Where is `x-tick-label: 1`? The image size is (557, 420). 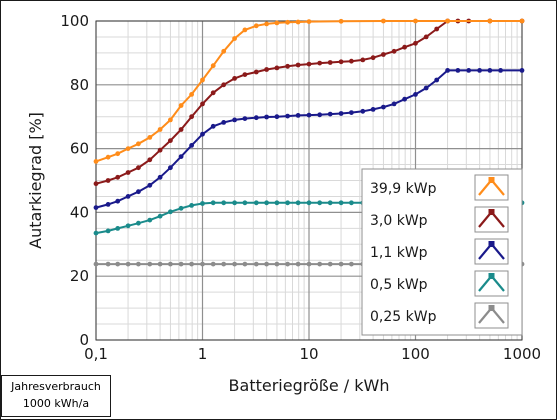 x-tick-label: 1 is located at coordinates (203, 354).